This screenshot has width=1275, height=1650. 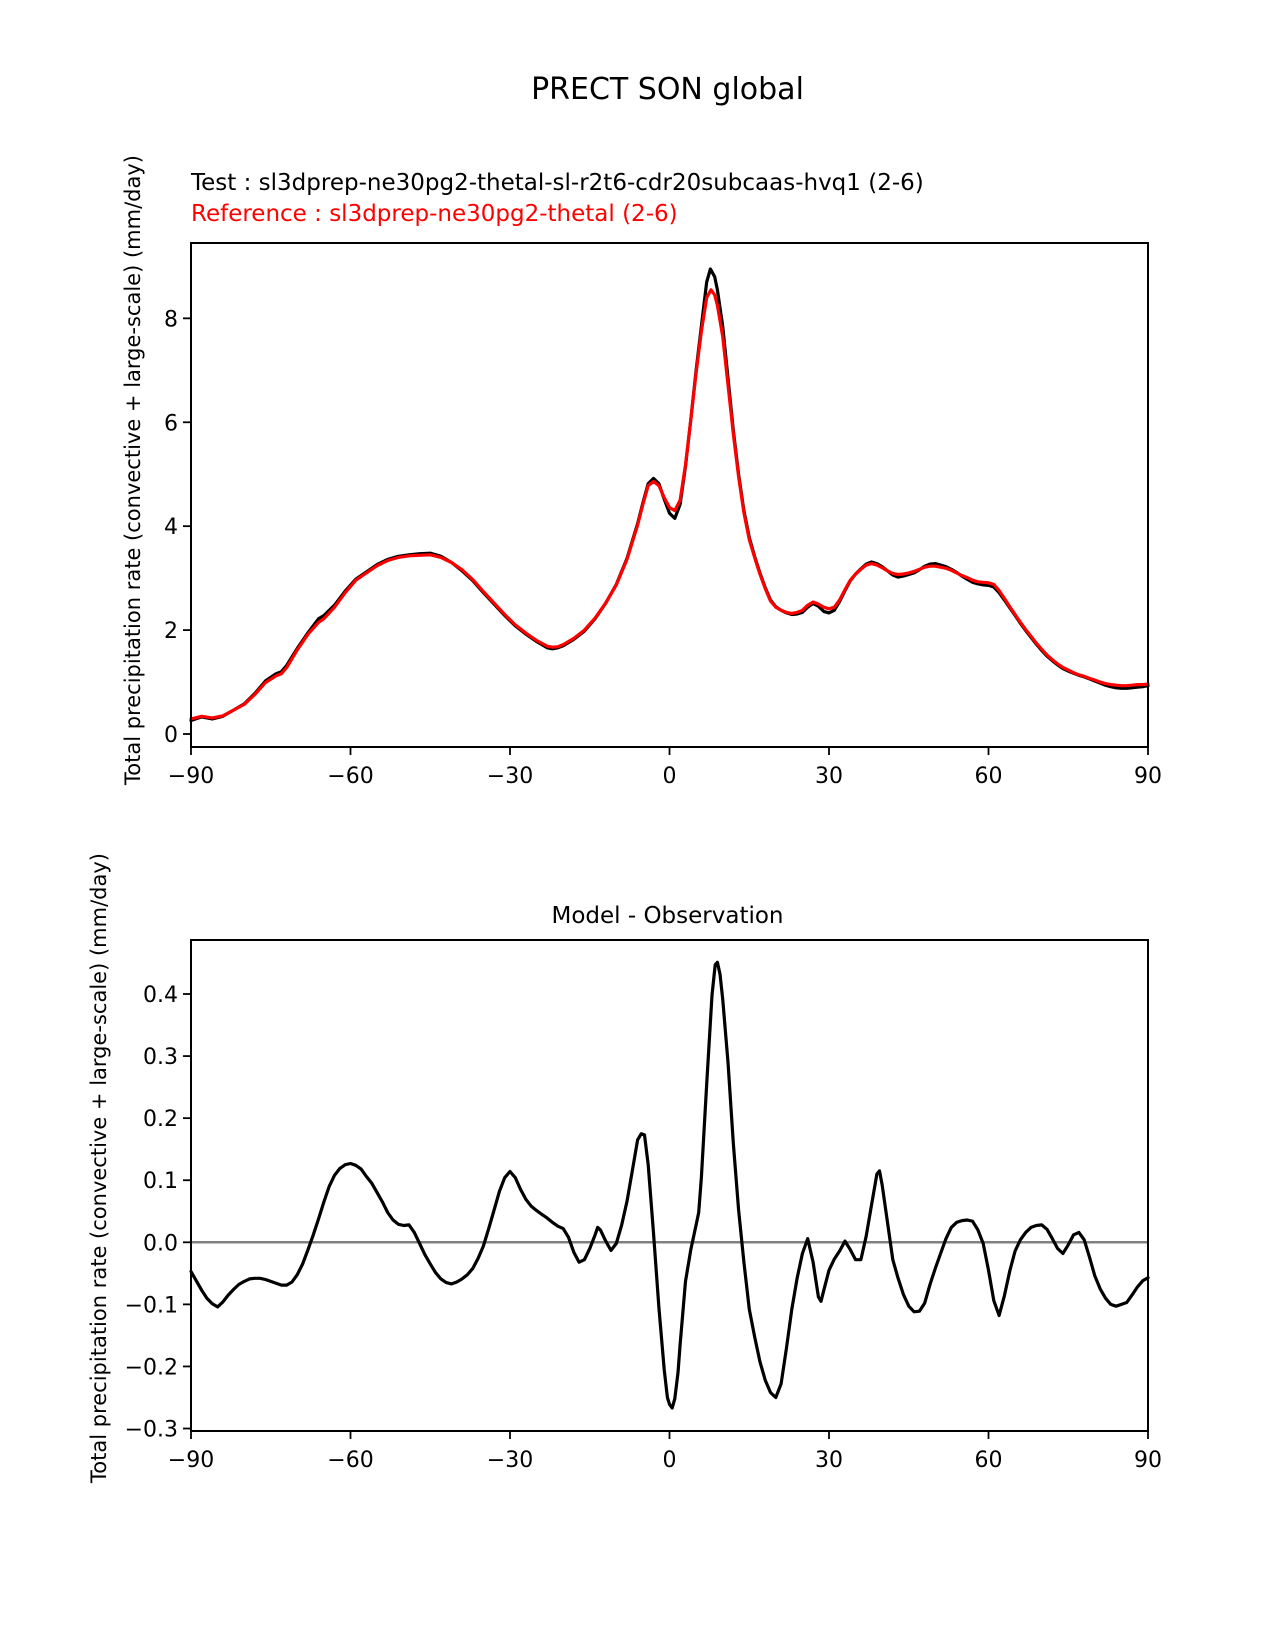 I want to click on y-tick-label: 6, so click(x=171, y=423).